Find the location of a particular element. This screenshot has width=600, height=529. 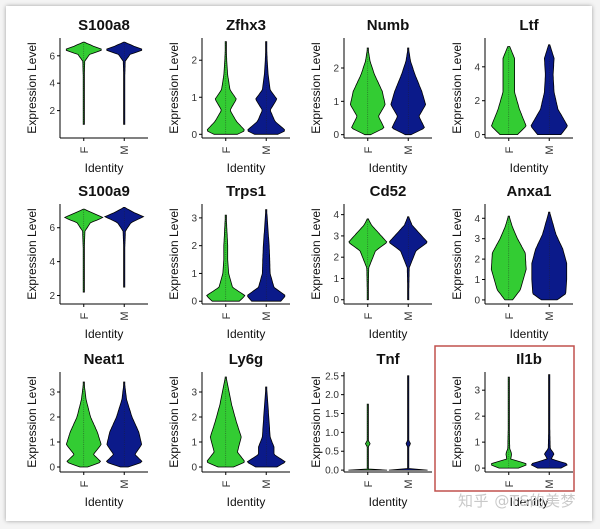

panel-title: S100a8 is located at coordinates (104, 25).